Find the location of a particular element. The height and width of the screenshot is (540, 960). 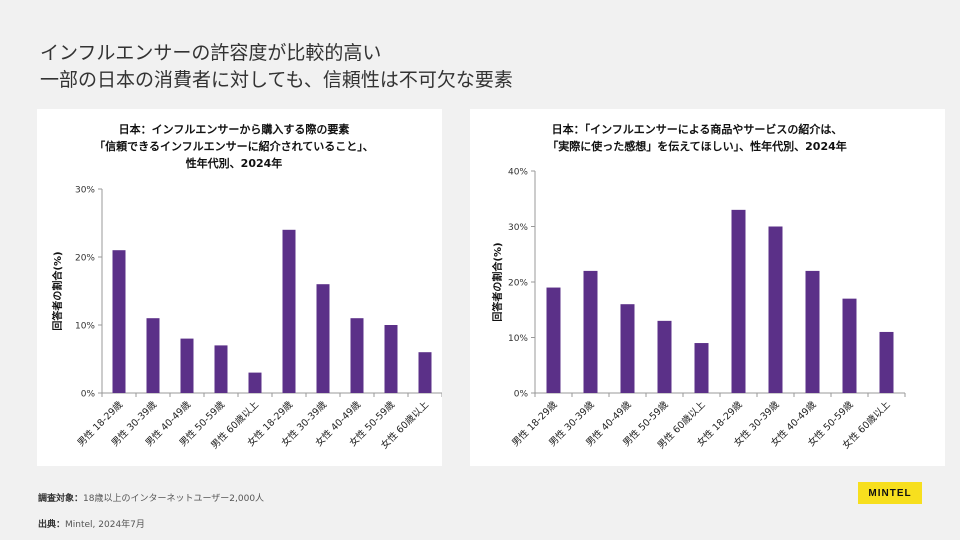

mintel-logo: MINTEL is located at coordinates (890, 493).